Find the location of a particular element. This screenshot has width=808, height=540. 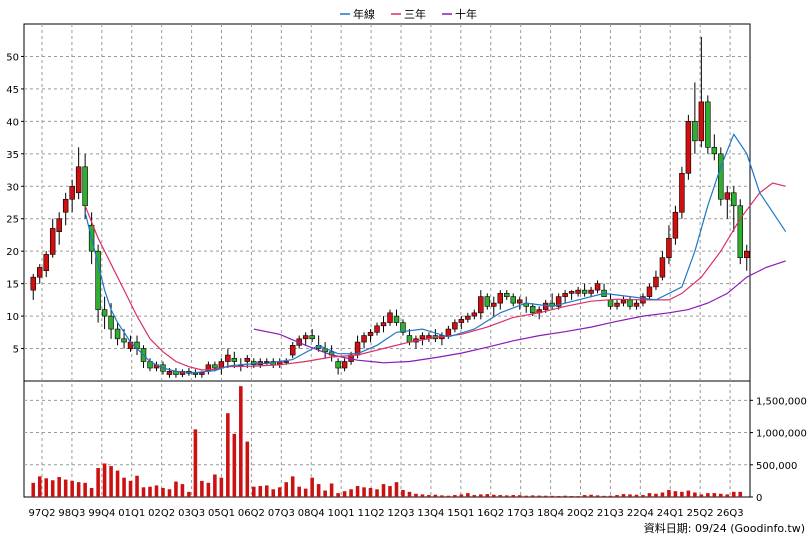

x-tick-14: 15Q1 is located at coordinates (460, 513).